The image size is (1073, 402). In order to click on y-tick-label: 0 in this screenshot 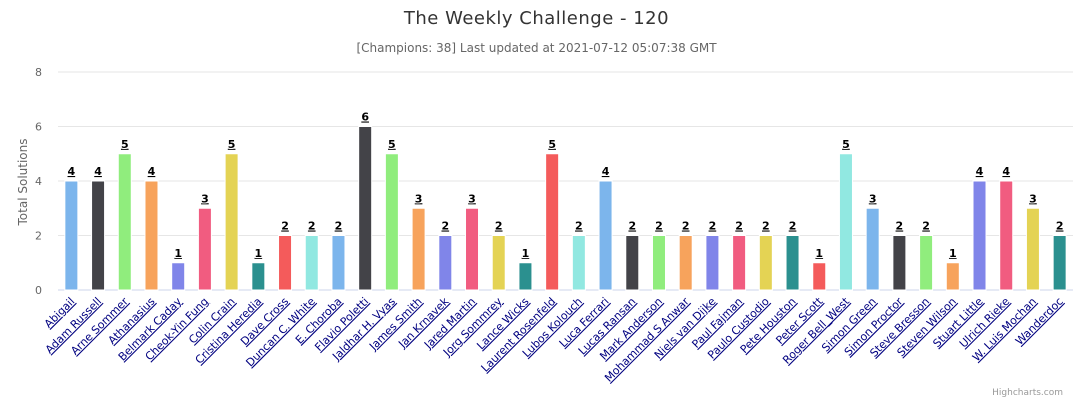, I will do `click(38, 290)`.